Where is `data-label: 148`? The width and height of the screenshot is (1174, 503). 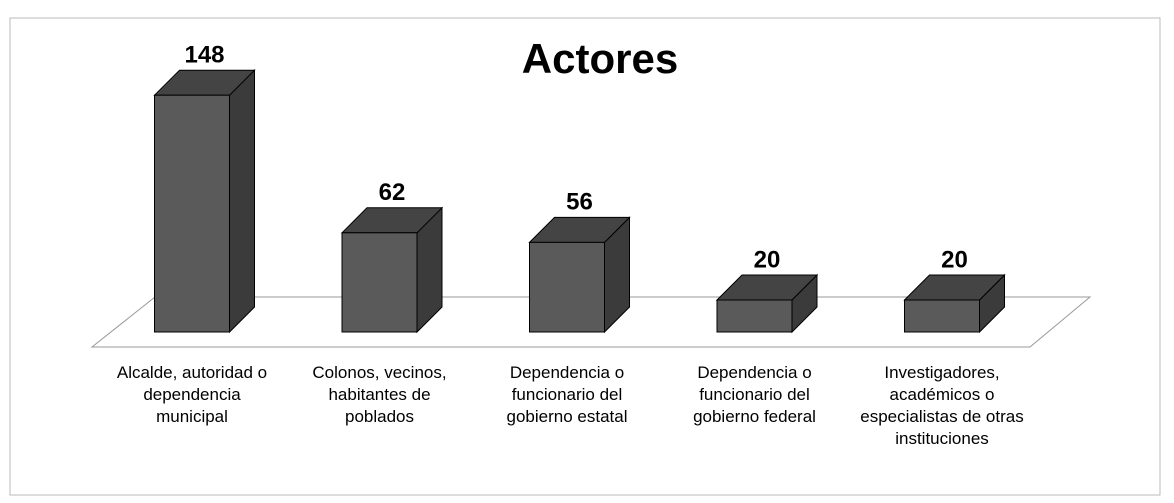 data-label: 148 is located at coordinates (204, 55).